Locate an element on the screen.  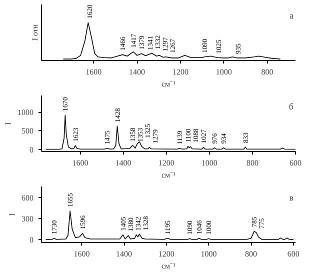
text: а is located at coordinates (292, 15).